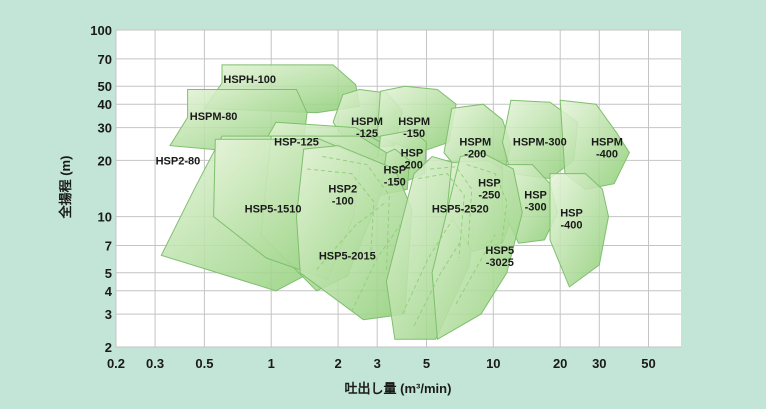  I want to click on model-label: HSP5, so click(499, 251).